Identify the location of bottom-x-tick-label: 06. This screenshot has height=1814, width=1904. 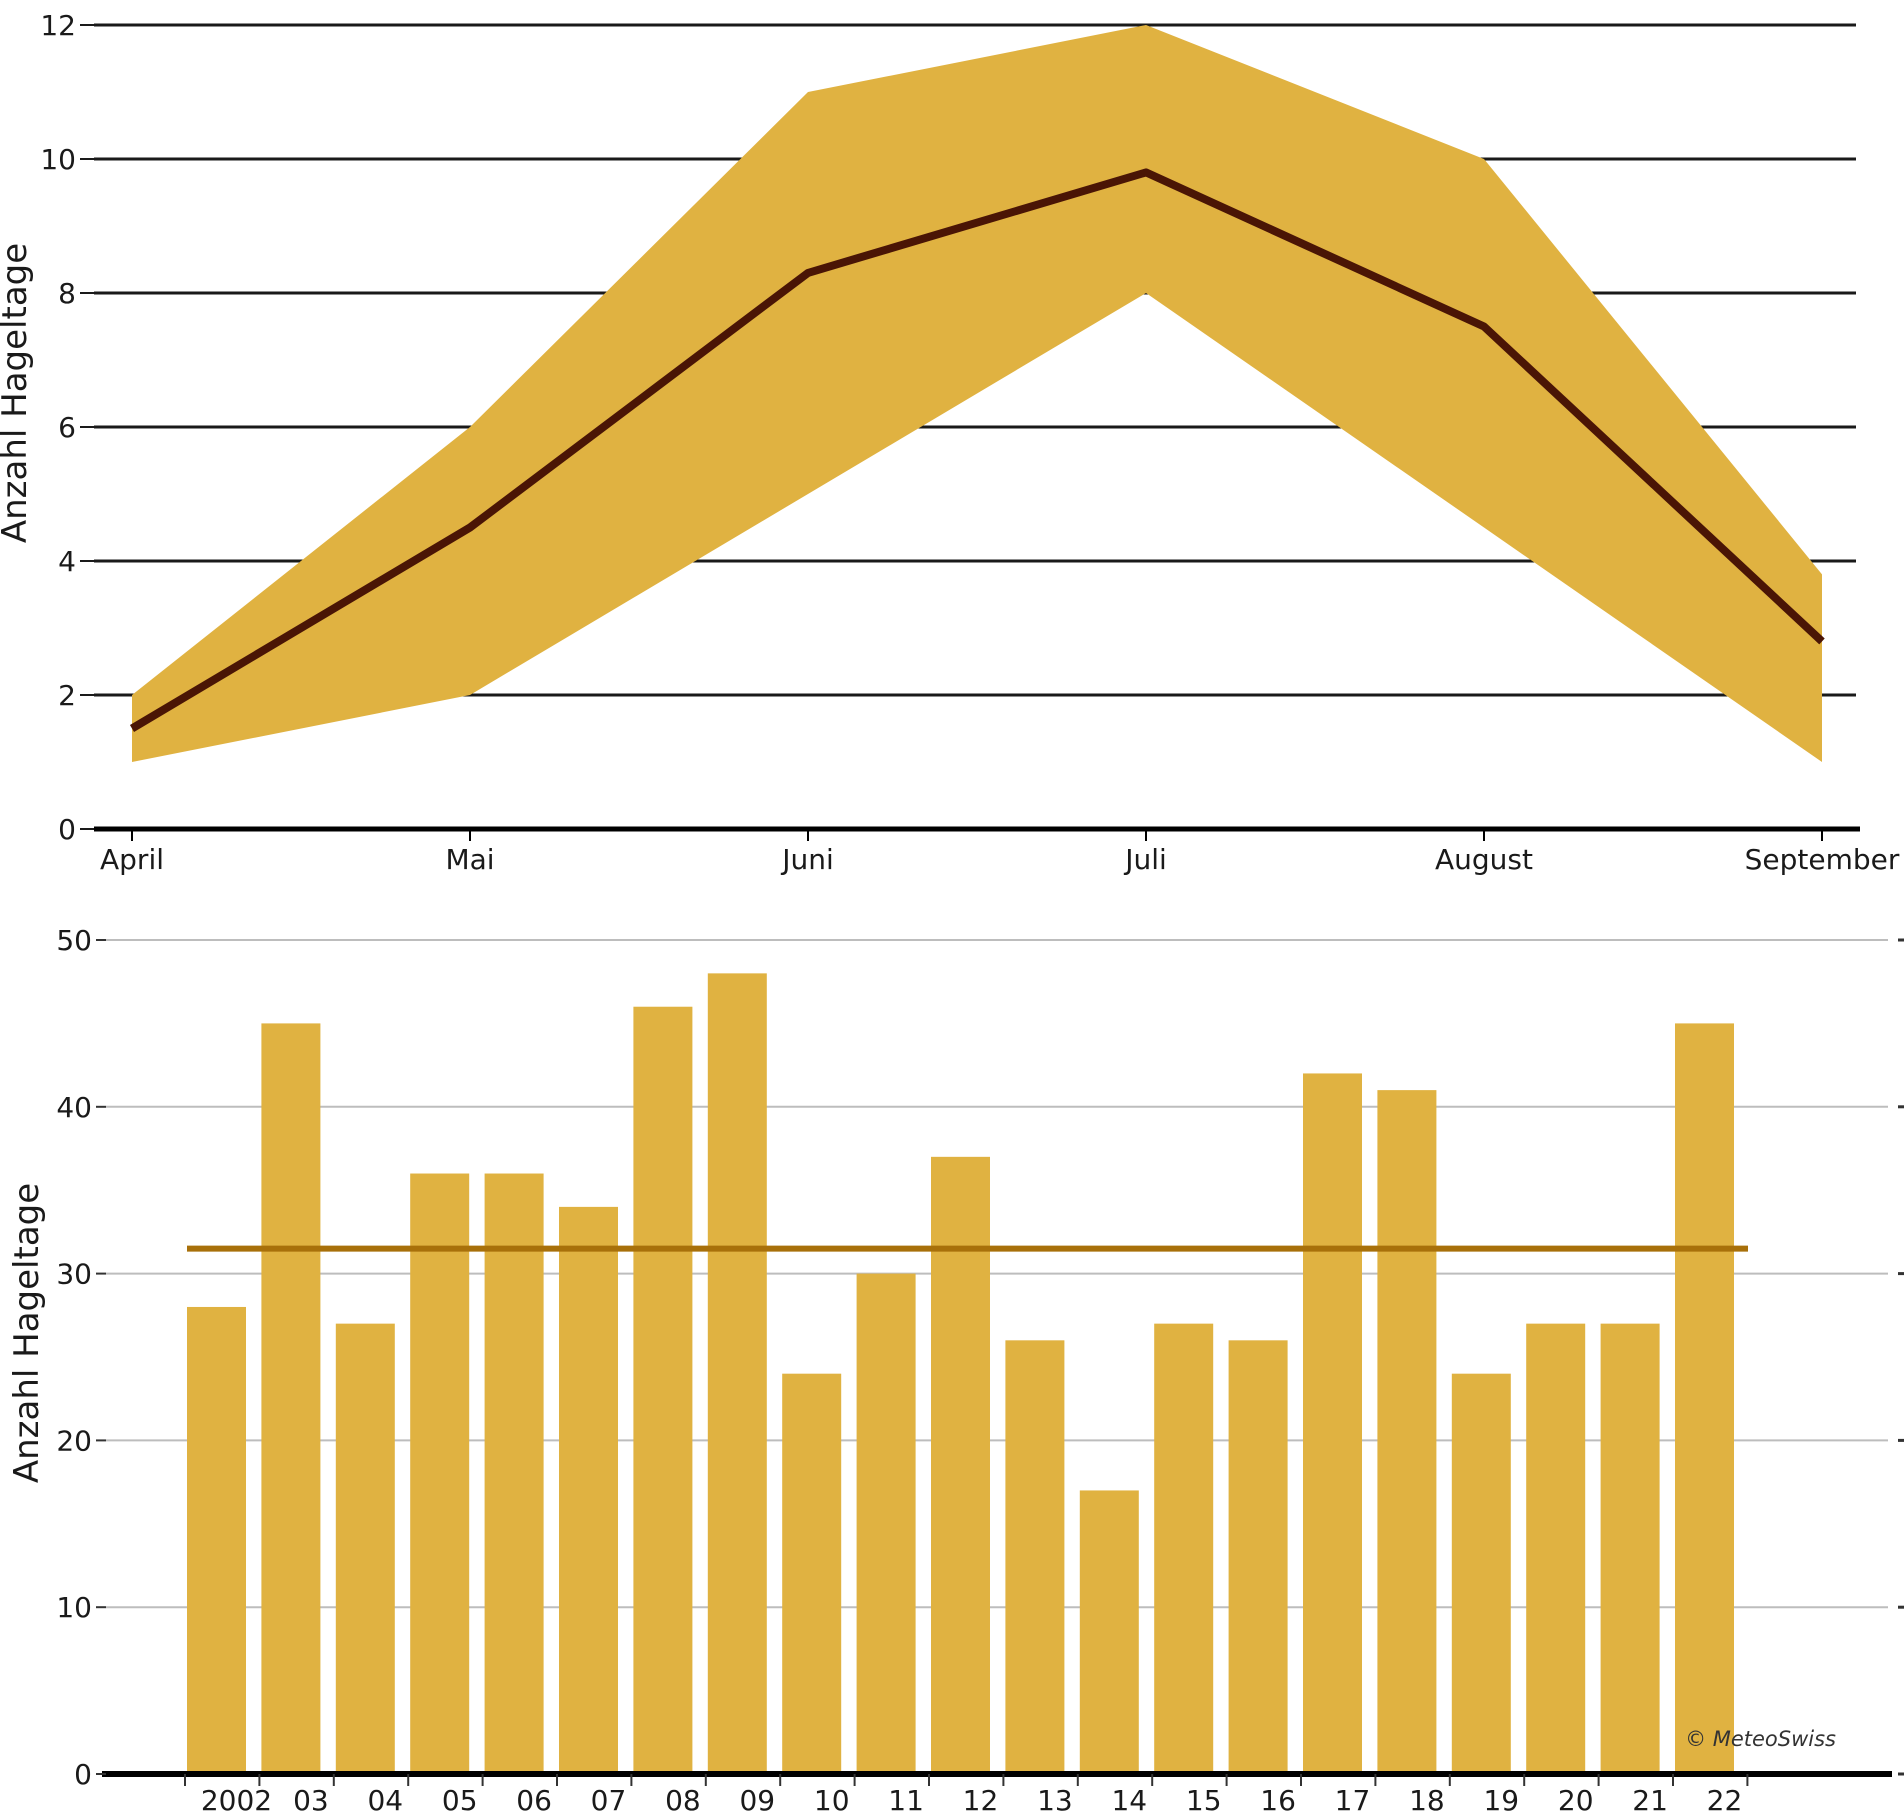
(534, 1799).